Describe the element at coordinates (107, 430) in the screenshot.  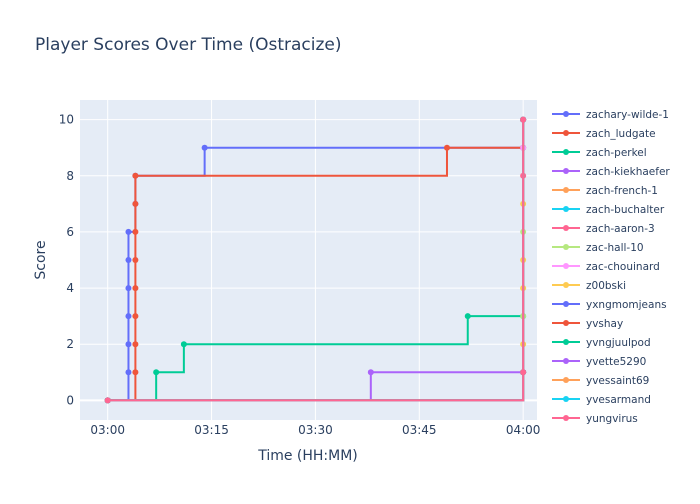
I see `x-tick-label: 03:00` at that location.